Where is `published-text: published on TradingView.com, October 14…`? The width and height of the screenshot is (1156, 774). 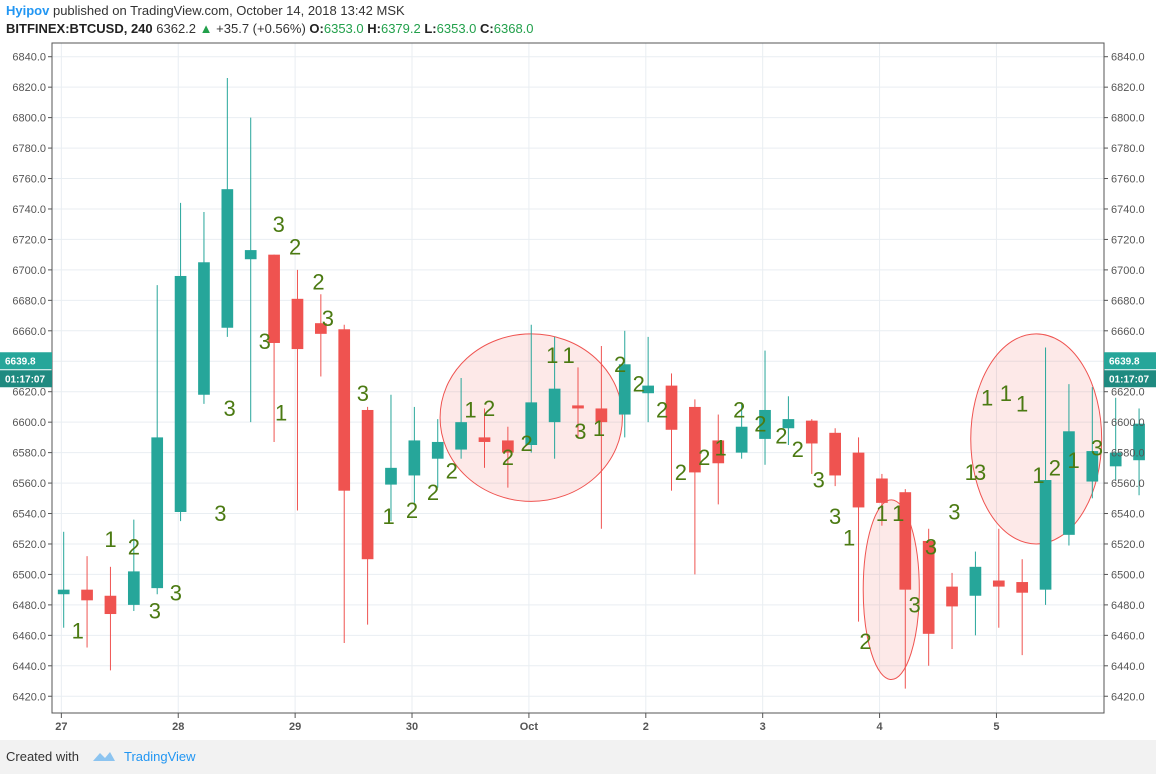 published-text: published on TradingView.com, October 14… is located at coordinates (228, 10).